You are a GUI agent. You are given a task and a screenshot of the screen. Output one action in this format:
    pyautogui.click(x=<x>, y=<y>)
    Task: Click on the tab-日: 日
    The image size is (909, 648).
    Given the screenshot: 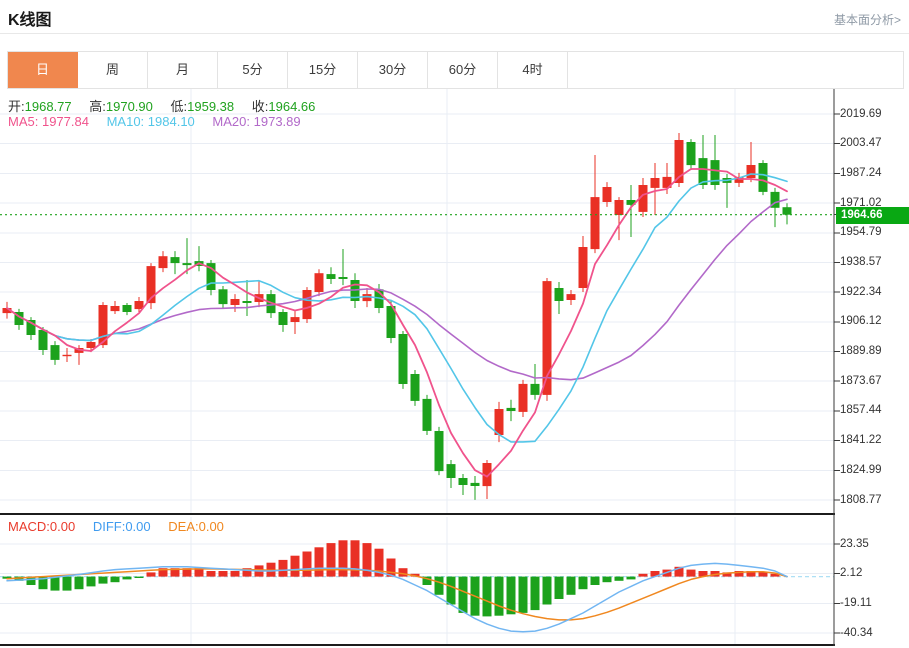 What is the action you would take?
    pyautogui.click(x=43, y=70)
    